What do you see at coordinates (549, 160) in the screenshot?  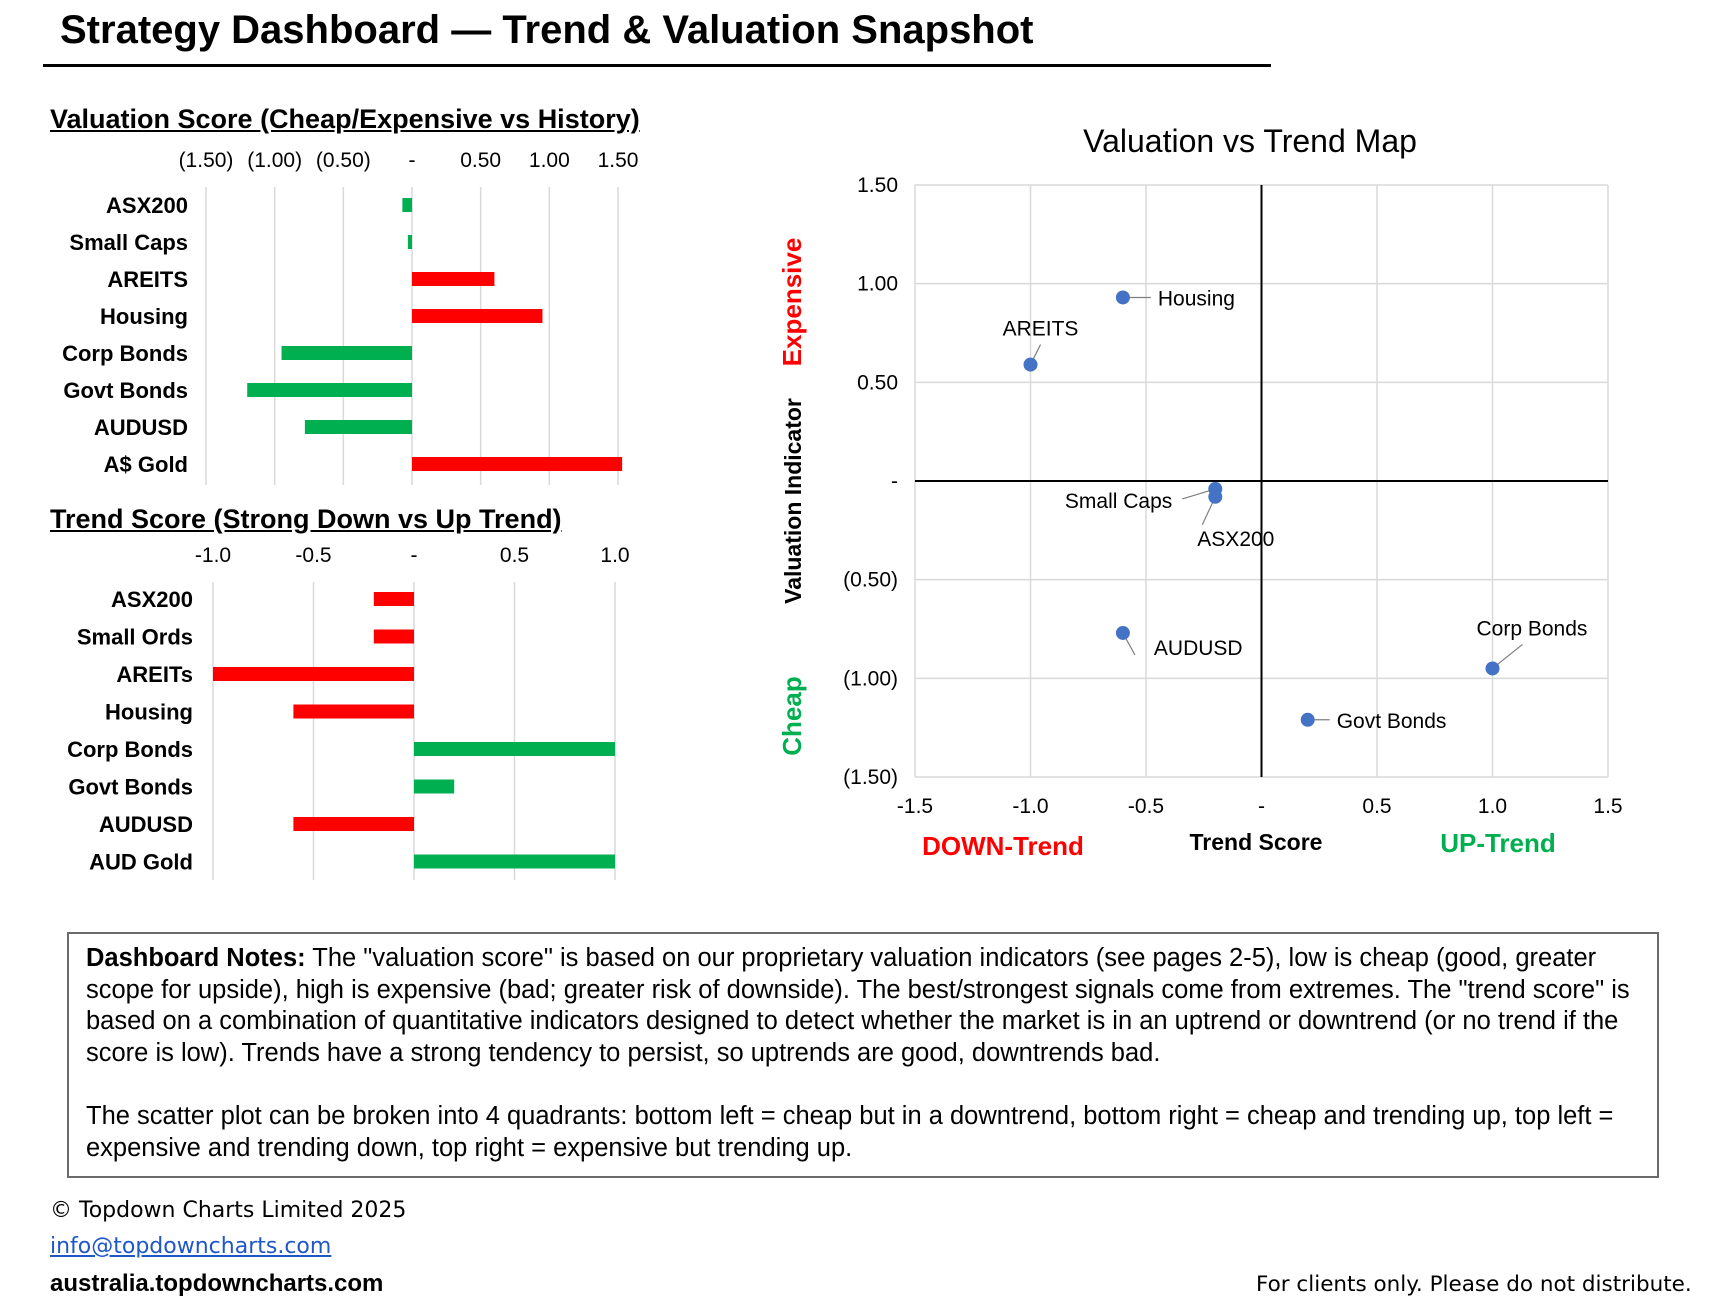 I see `valuation-tick-label: 1.00` at bounding box center [549, 160].